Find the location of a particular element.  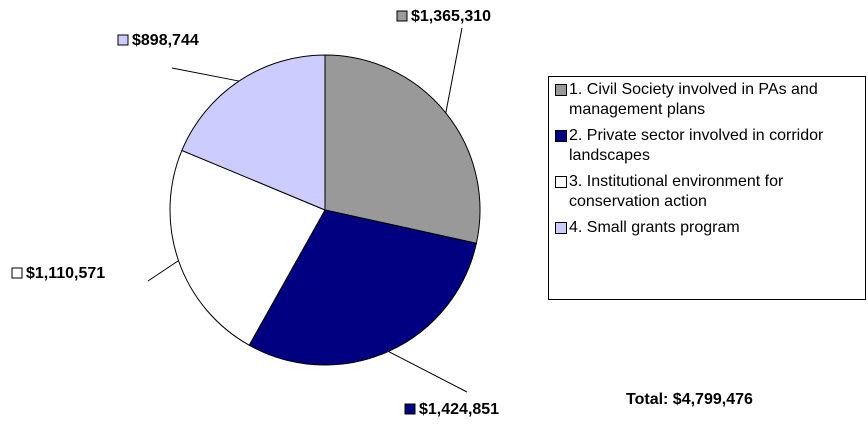

legend-entry: 4. Small grants program is located at coordinates (707, 228).